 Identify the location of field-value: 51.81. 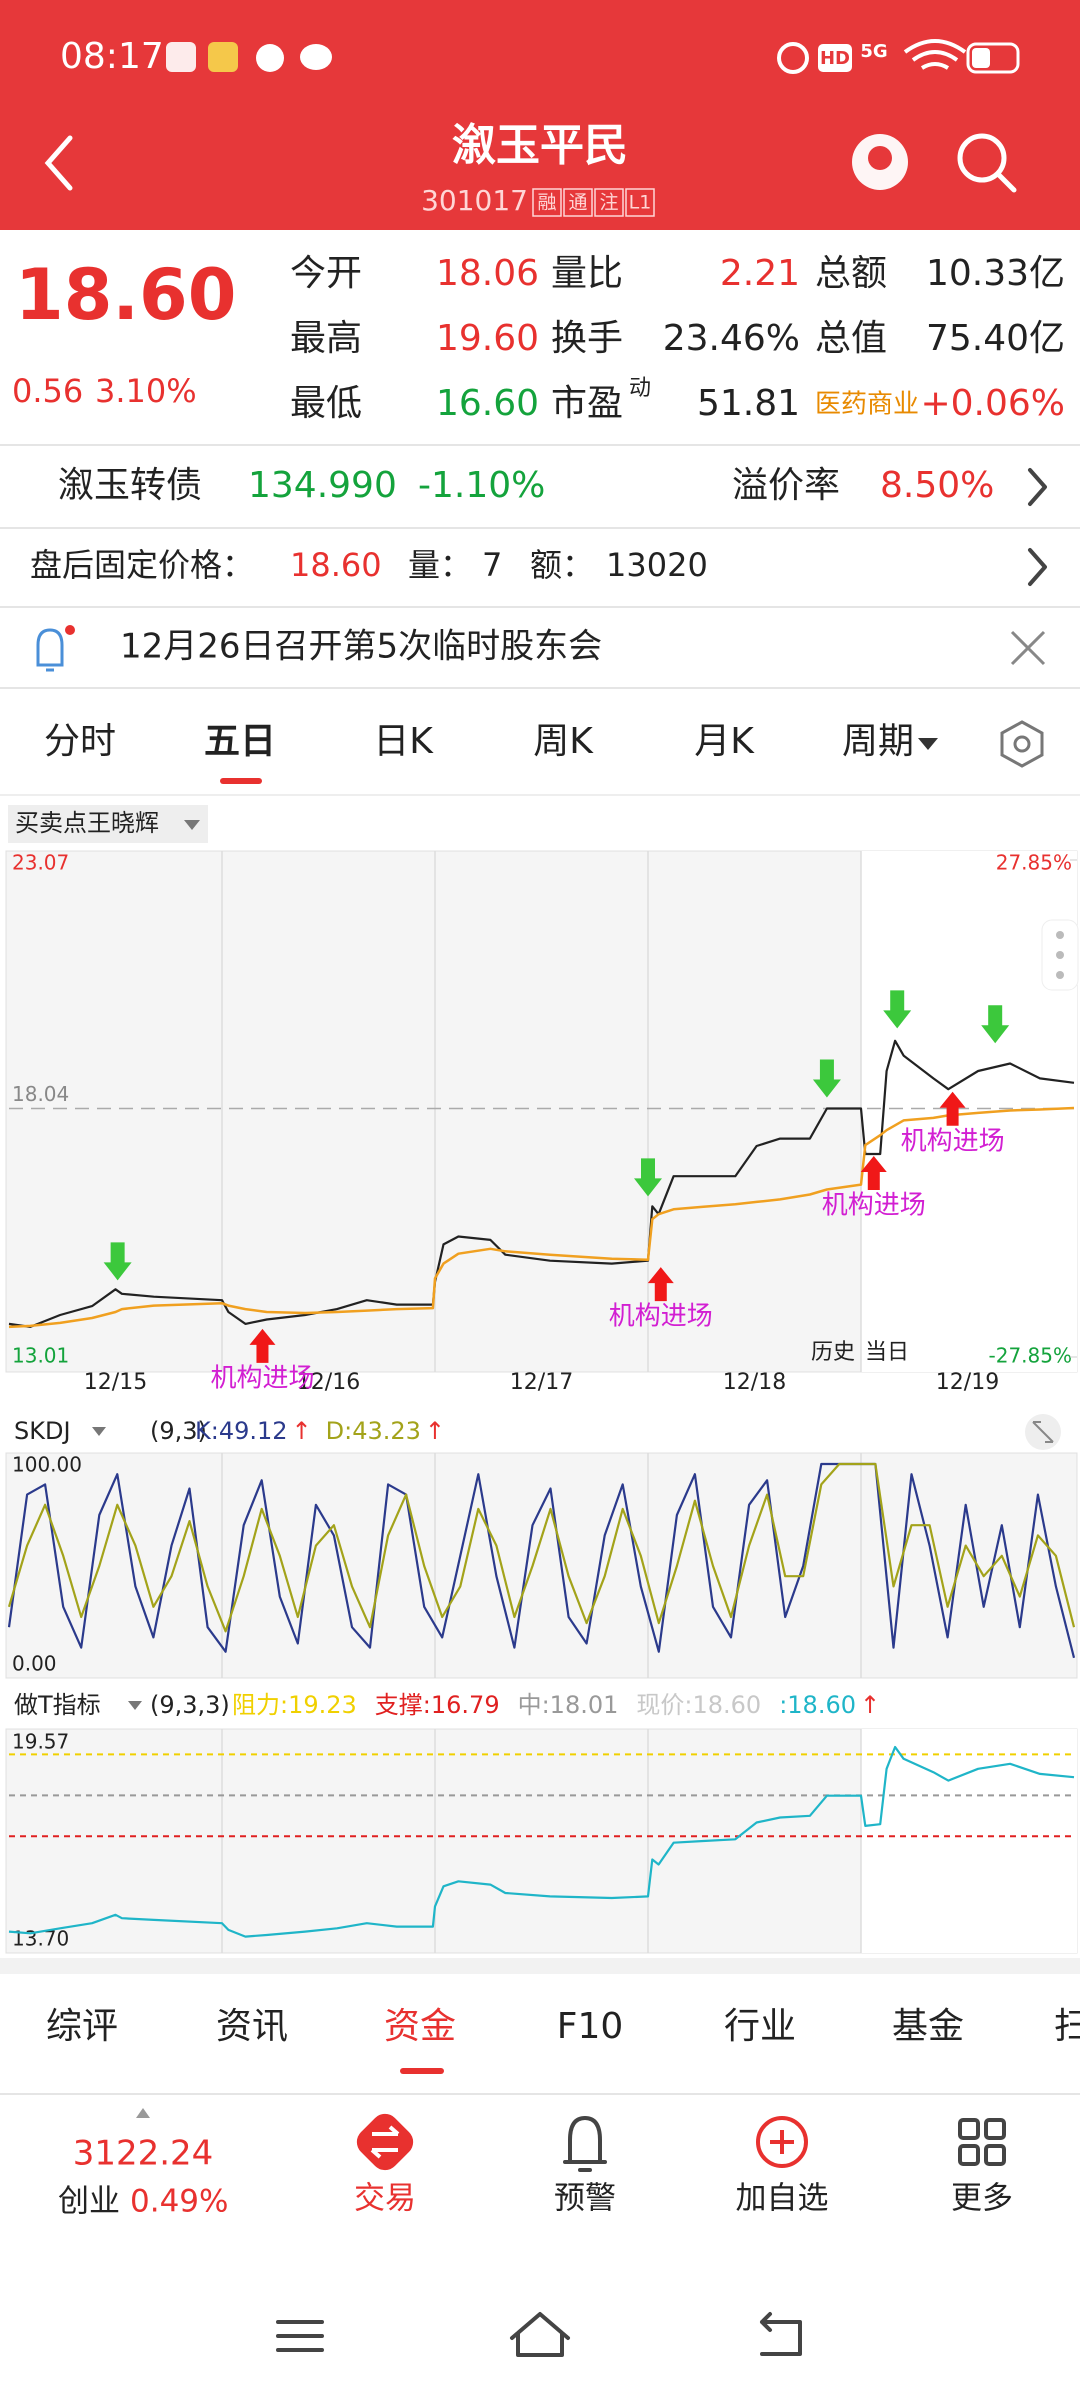
(748, 403).